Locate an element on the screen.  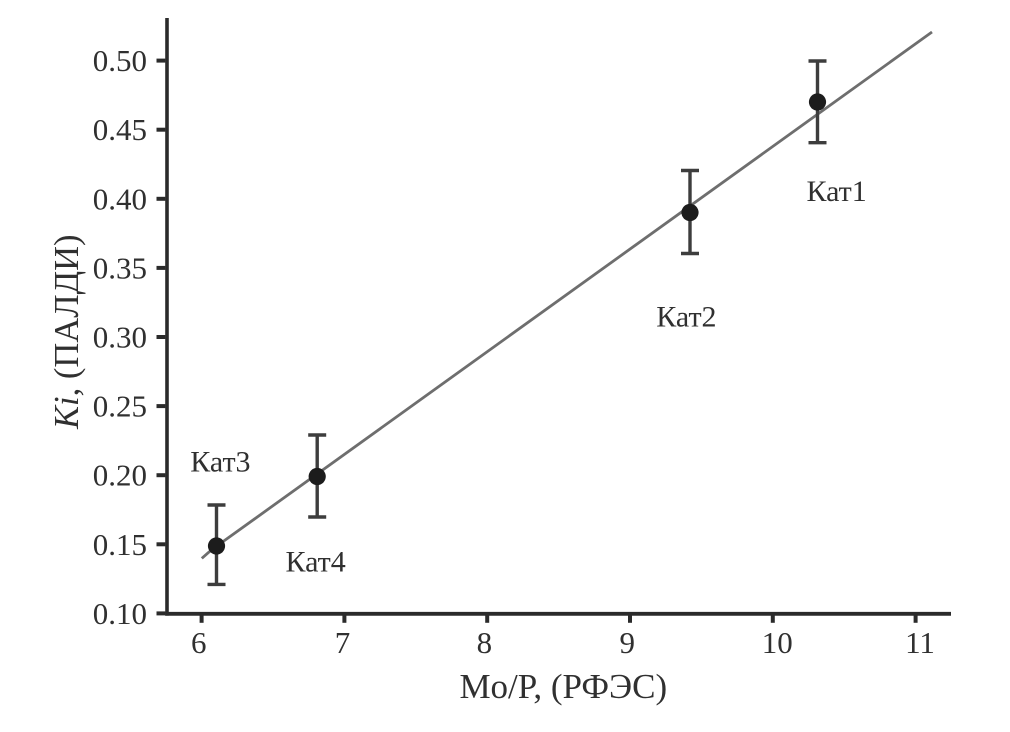
svg-text: 0.35 is located at coordinates (120, 267).